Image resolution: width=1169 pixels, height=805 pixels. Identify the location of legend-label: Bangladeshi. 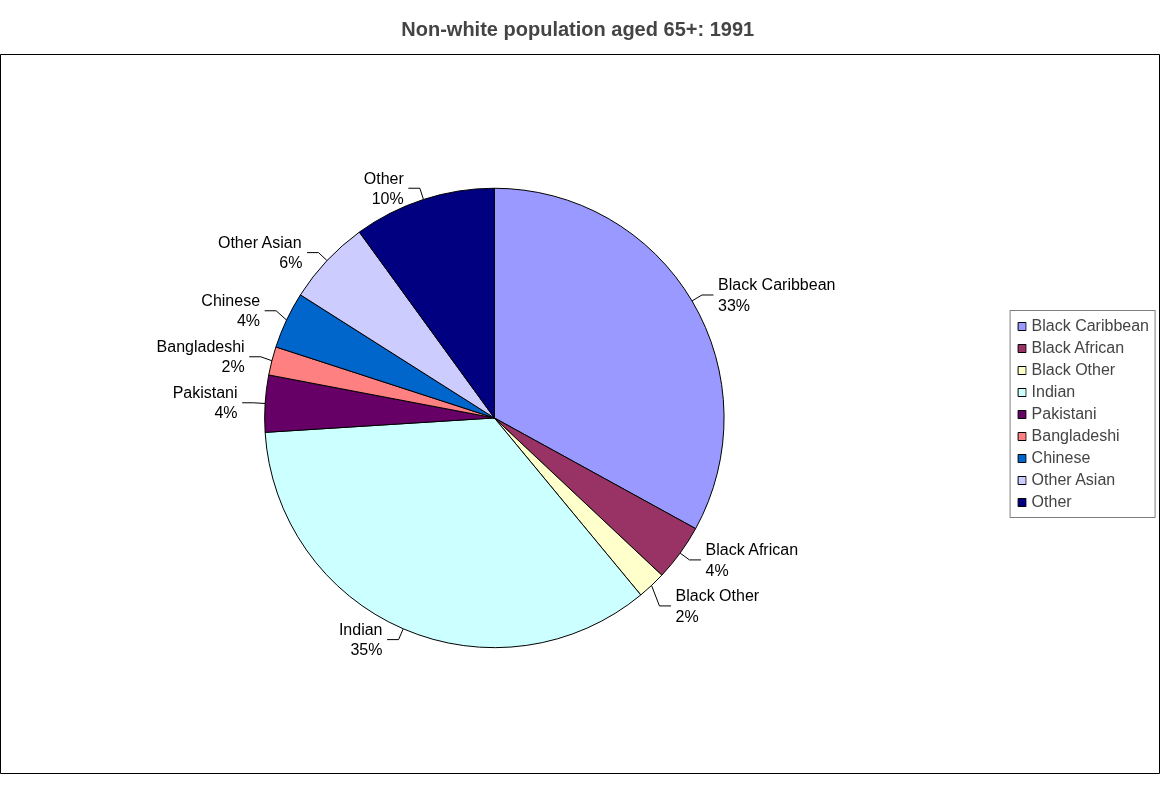
(1075, 436).